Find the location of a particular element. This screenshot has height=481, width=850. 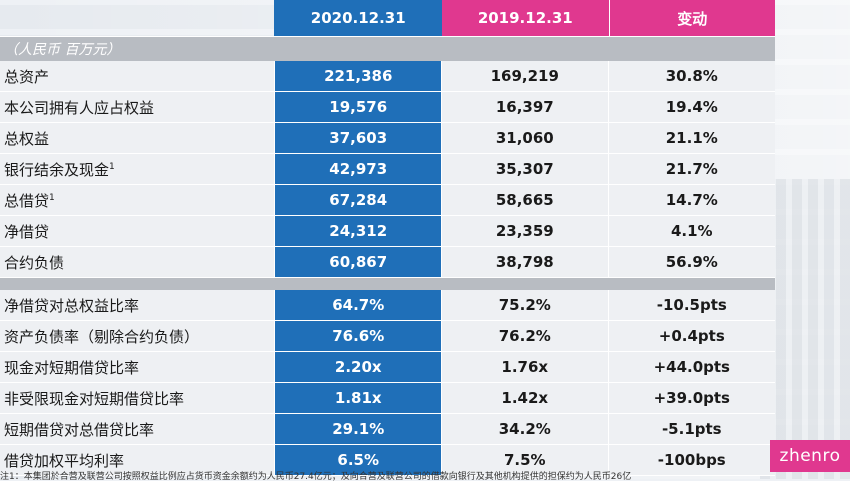

value-2019: 31,060 is located at coordinates (525, 138).